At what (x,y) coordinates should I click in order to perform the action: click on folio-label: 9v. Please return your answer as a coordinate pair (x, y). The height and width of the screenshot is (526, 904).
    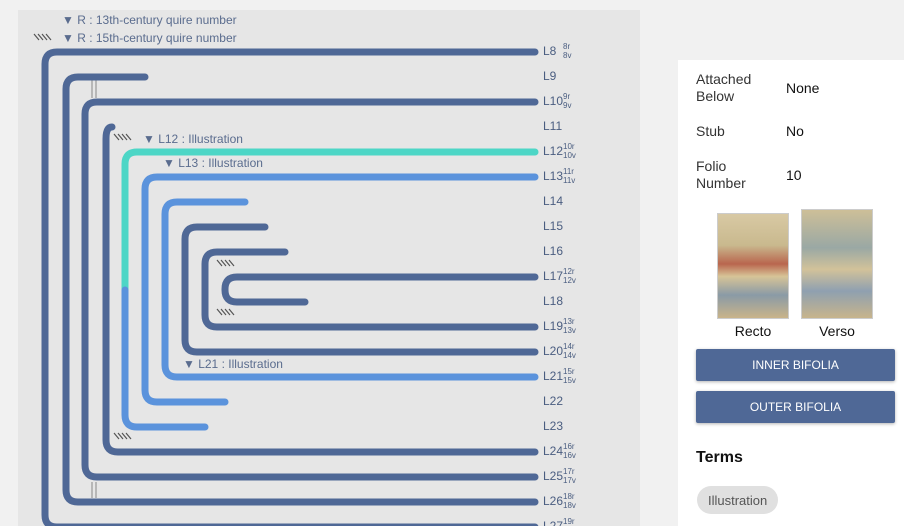
    Looking at the image, I should click on (567, 105).